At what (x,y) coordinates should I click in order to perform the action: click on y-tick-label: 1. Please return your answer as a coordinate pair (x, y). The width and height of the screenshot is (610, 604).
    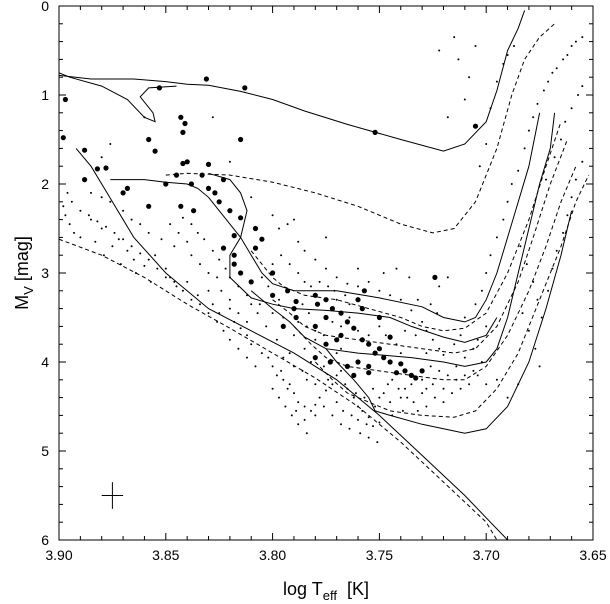
    Looking at the image, I should click on (45, 95).